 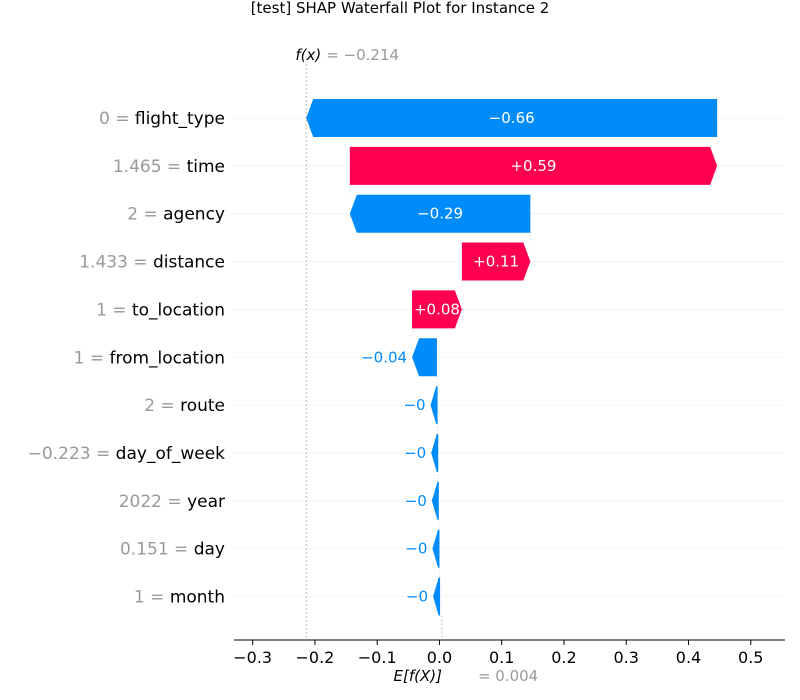 I want to click on feature-name: to_location, so click(x=178, y=310).